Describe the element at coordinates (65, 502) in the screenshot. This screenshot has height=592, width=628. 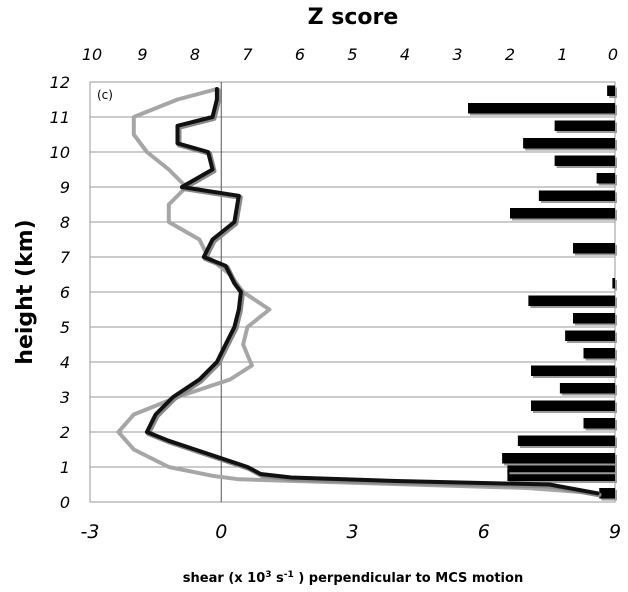
I see `height-tick-label: 0` at that location.